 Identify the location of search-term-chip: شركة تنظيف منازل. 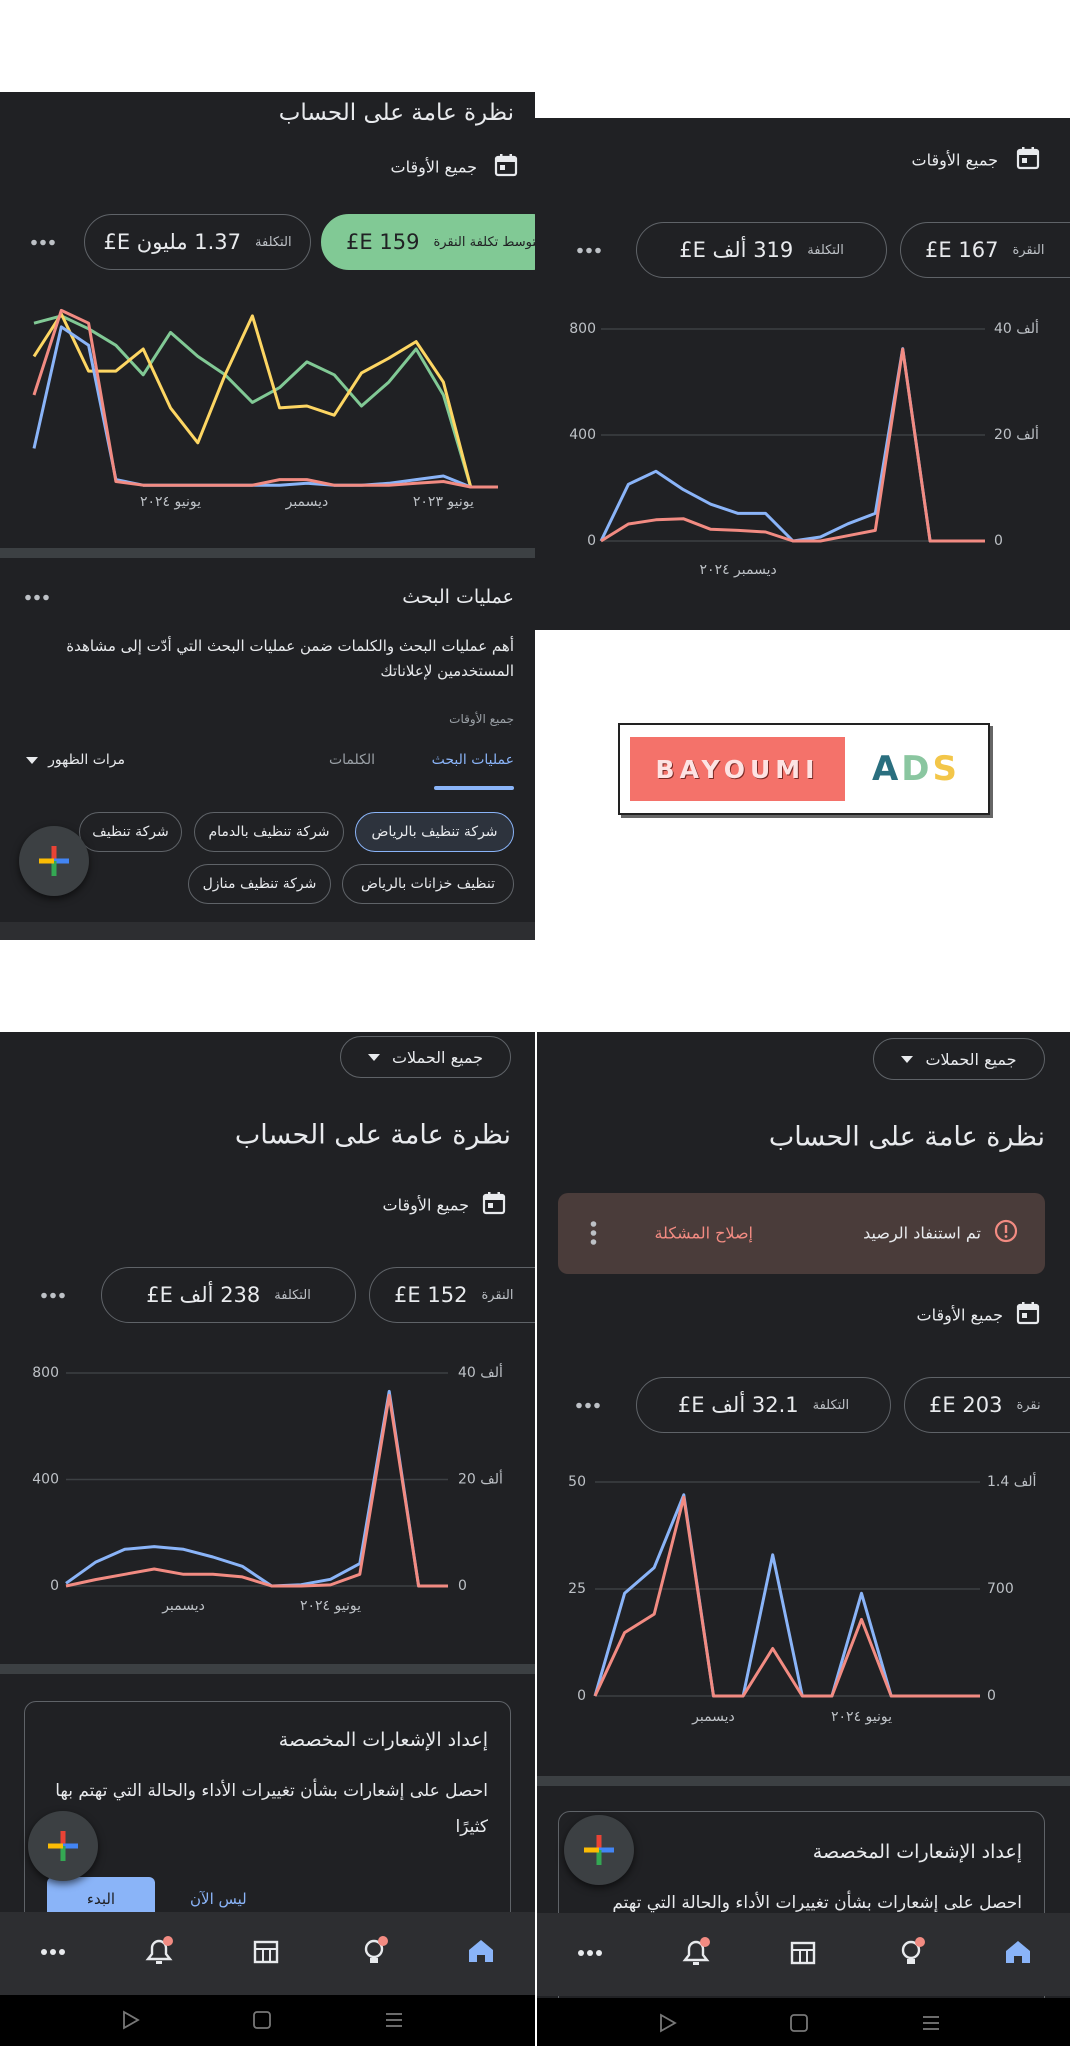
(259, 884).